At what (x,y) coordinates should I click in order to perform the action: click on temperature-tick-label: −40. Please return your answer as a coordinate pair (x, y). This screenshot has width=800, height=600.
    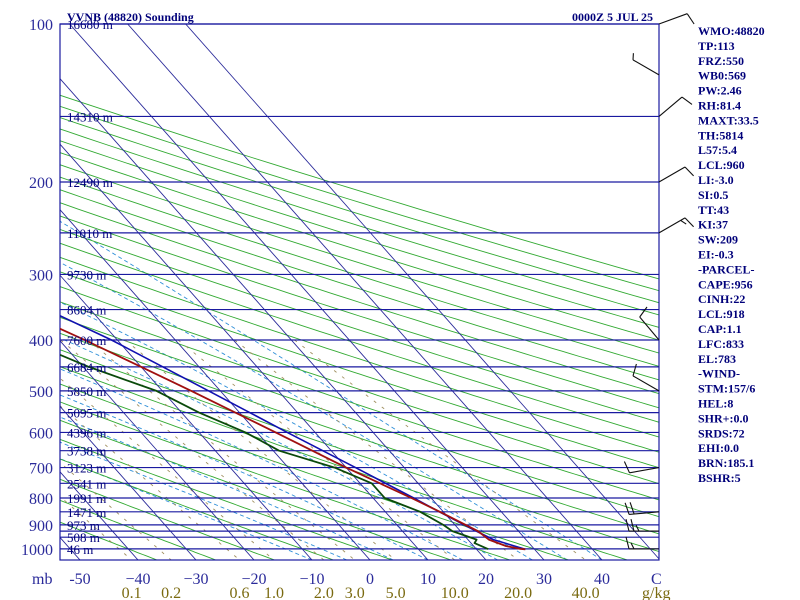
    Looking at the image, I should click on (137, 579).